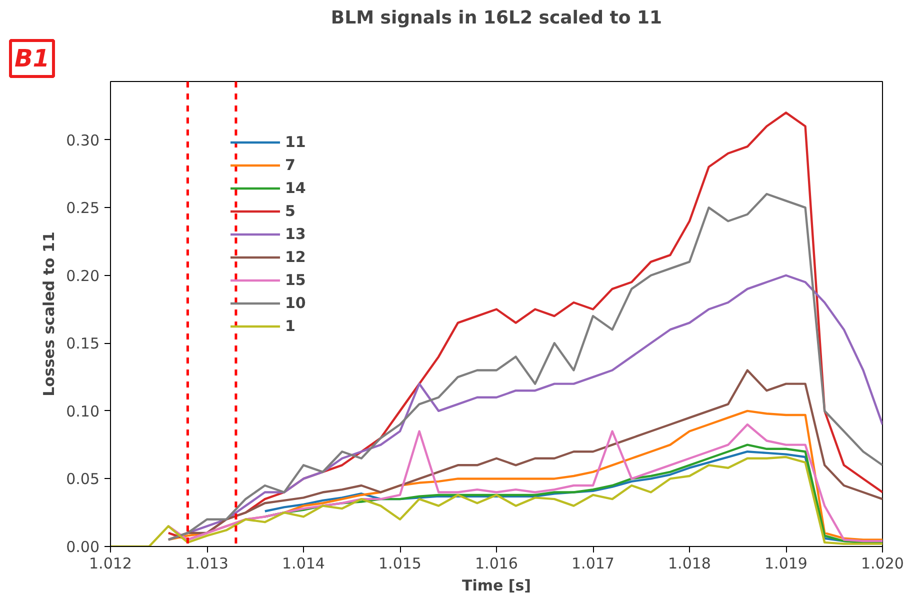 Image resolution: width=912 pixels, height=608 pixels. Describe the element at coordinates (290, 211) in the screenshot. I see `legend-label: 5` at that location.